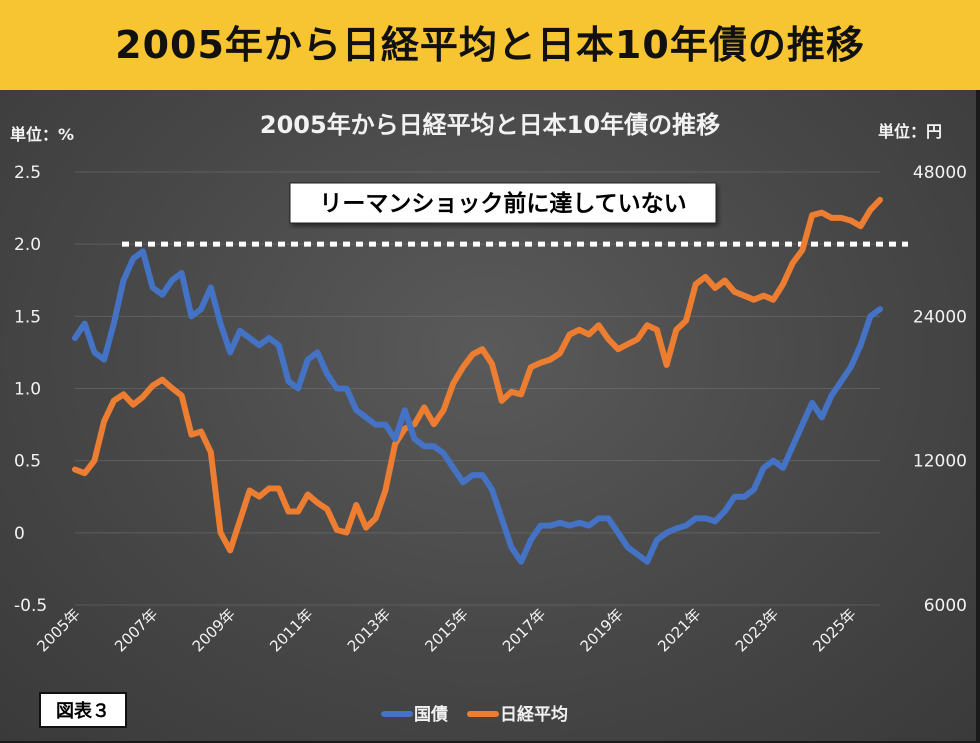 The height and width of the screenshot is (743, 980). I want to click on right-tick-label: 24000, so click(940, 317).